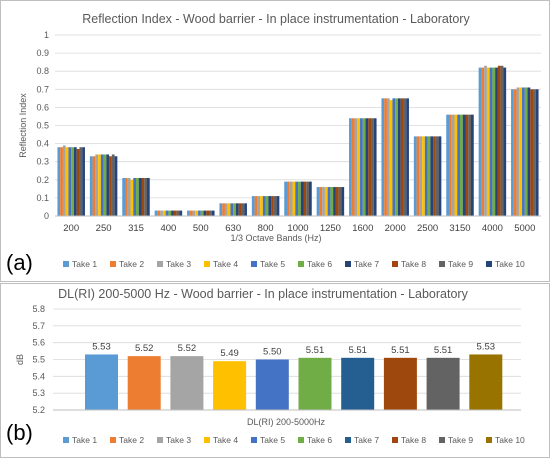 Image resolution: width=550 pixels, height=459 pixels. Describe the element at coordinates (272, 264) in the screenshot. I see `legend-label: Take 5` at that location.